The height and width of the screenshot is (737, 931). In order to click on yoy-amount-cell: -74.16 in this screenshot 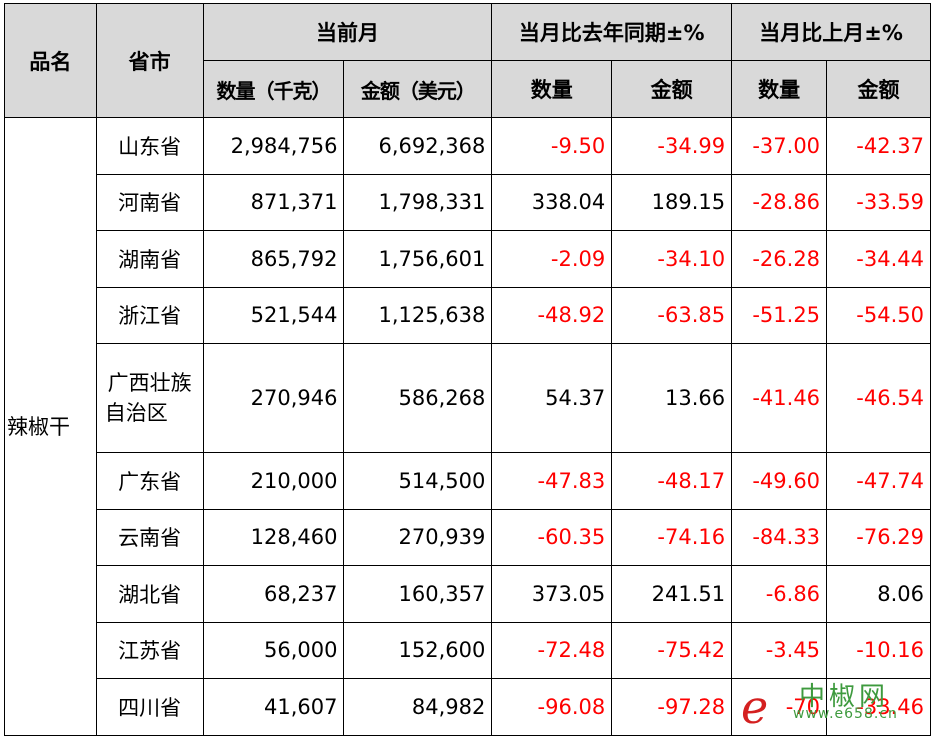, I will do `click(672, 537)`.